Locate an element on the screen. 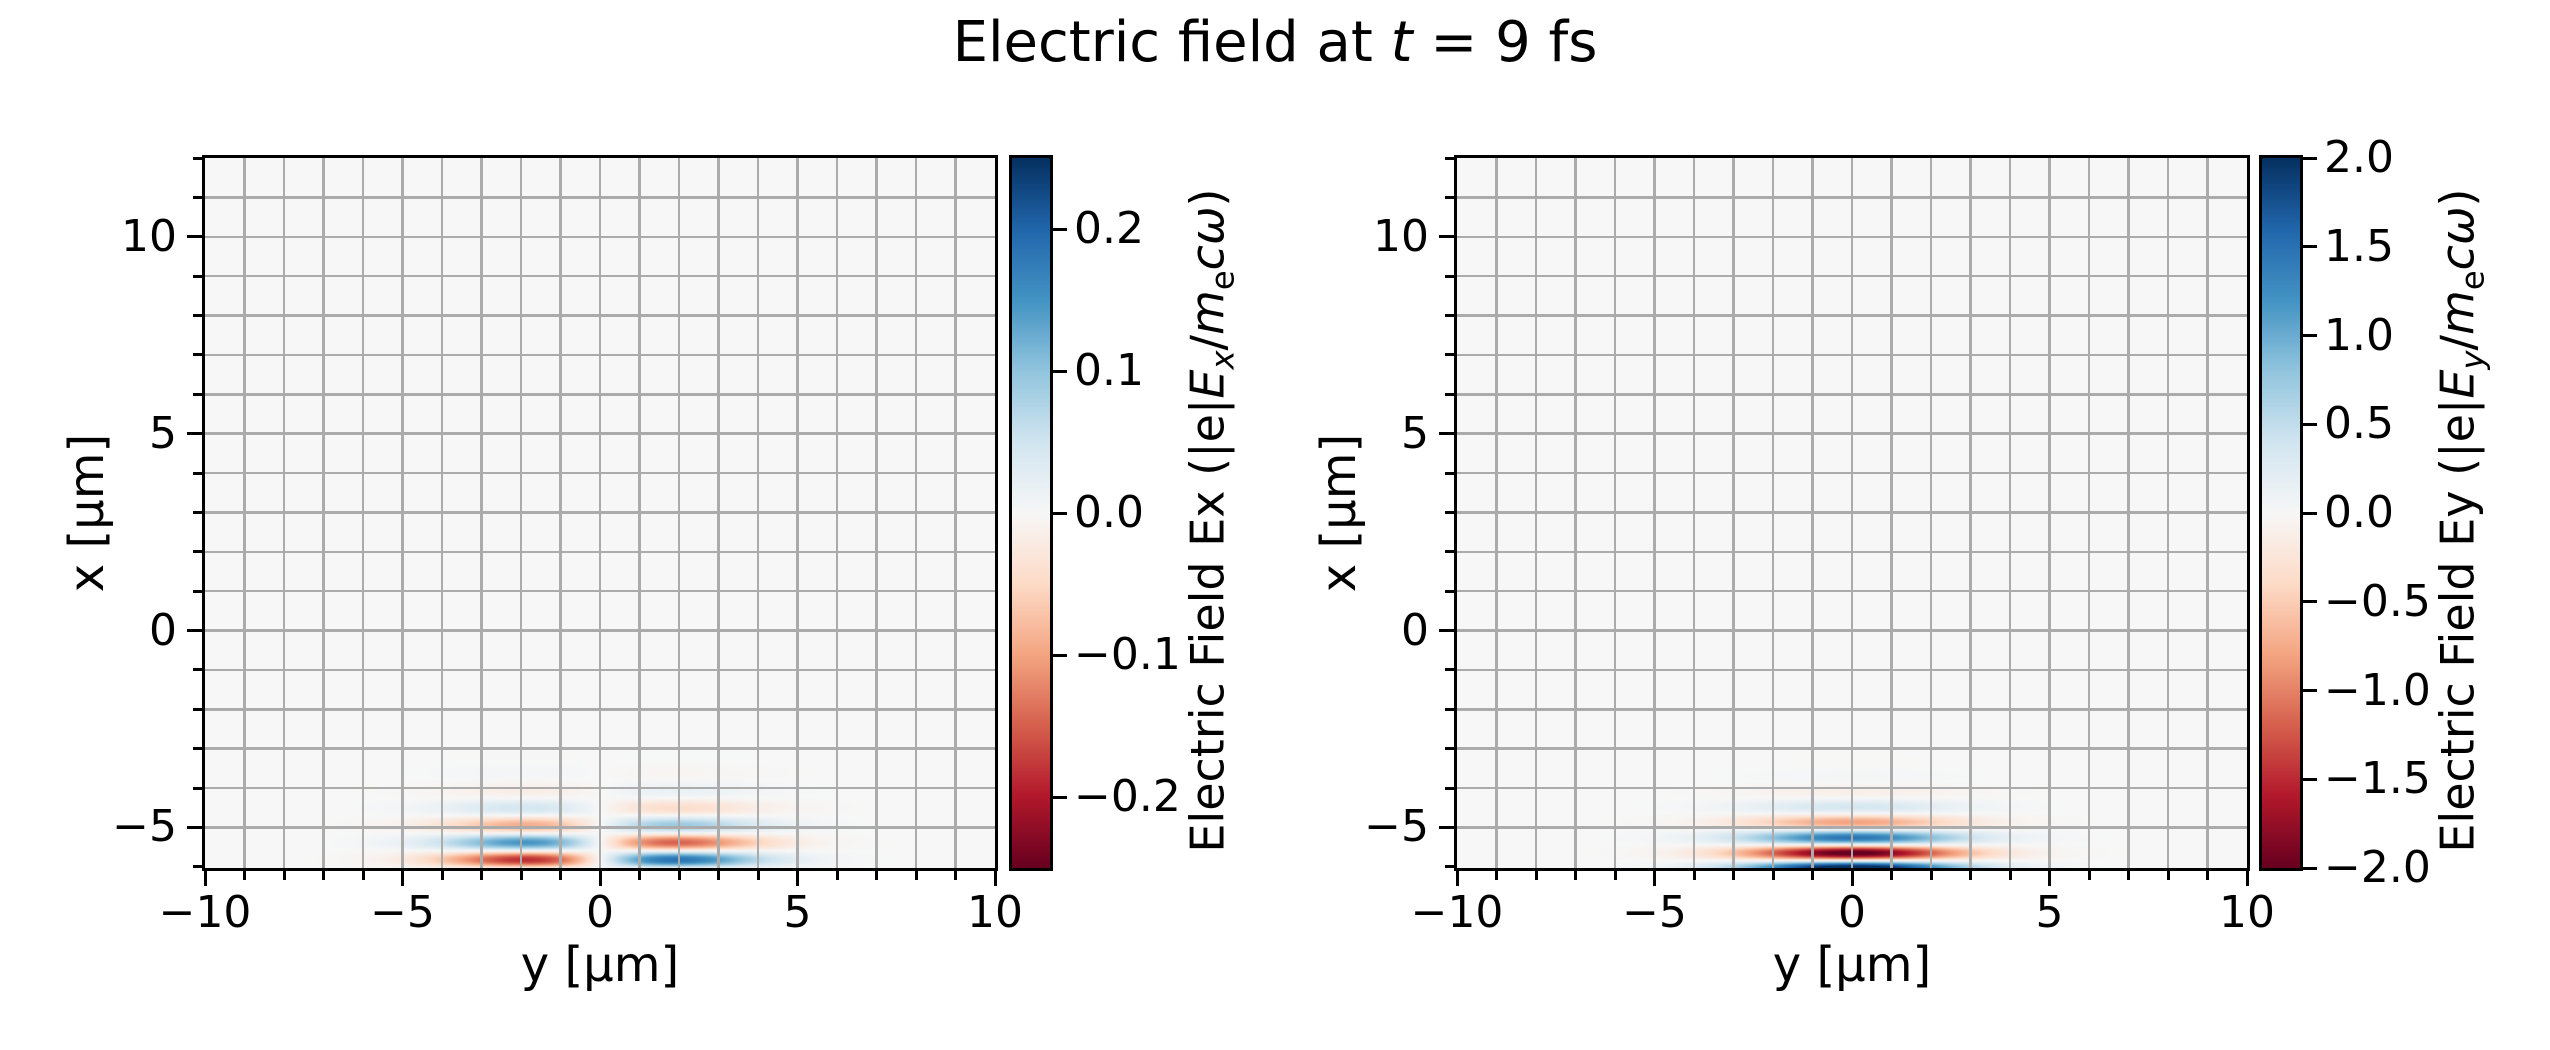 This screenshot has height=1050, width=2550. colorbar-label-part: m is located at coordinates (2457, 312).